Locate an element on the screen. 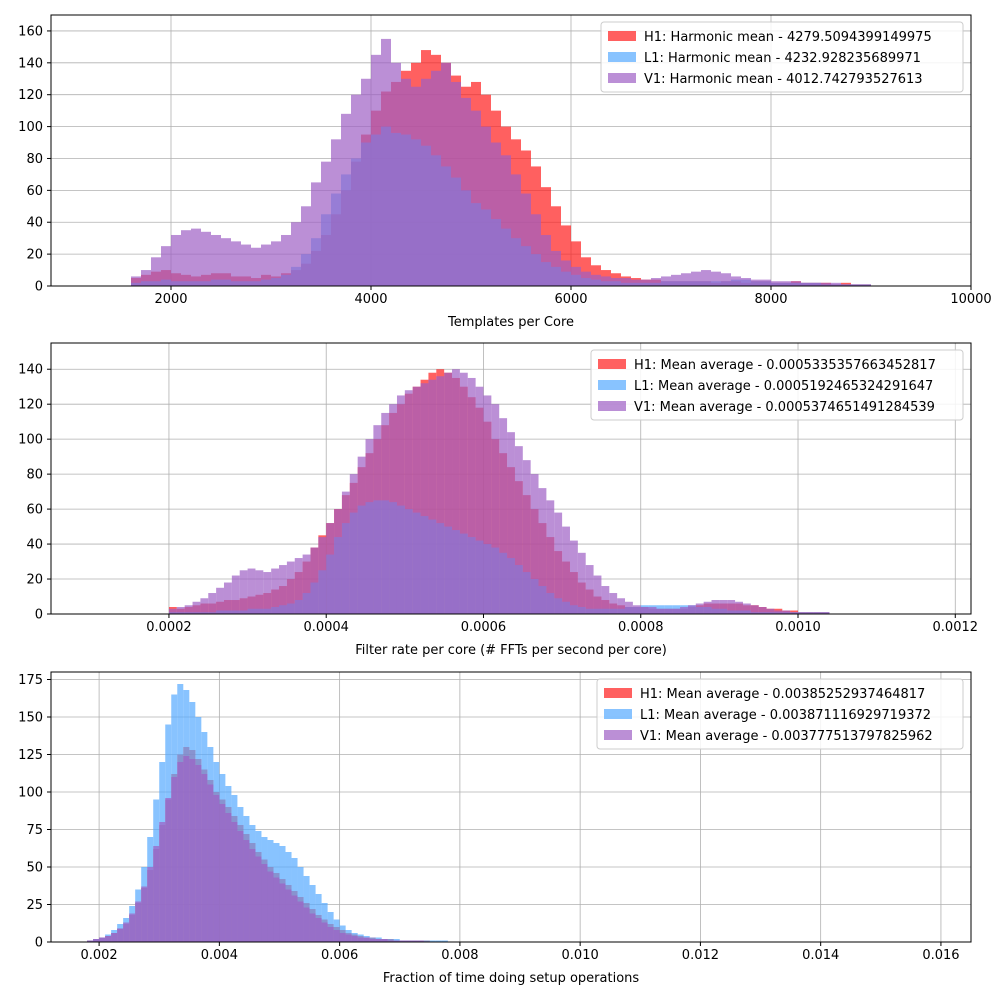  y-tick-label: 20 is located at coordinates (34, 255).